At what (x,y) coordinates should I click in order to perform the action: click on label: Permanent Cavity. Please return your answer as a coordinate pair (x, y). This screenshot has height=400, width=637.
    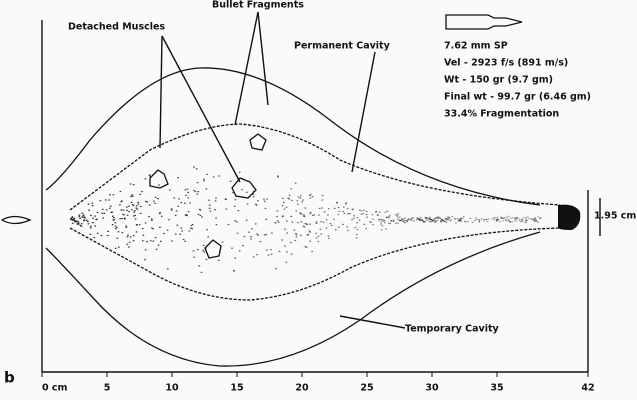
    Looking at the image, I should click on (342, 46).